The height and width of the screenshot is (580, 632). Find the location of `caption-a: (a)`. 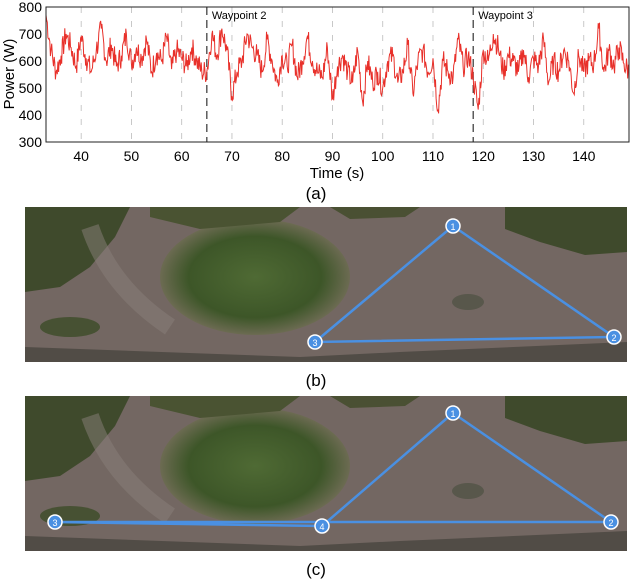

caption-a: (a) is located at coordinates (316, 193).